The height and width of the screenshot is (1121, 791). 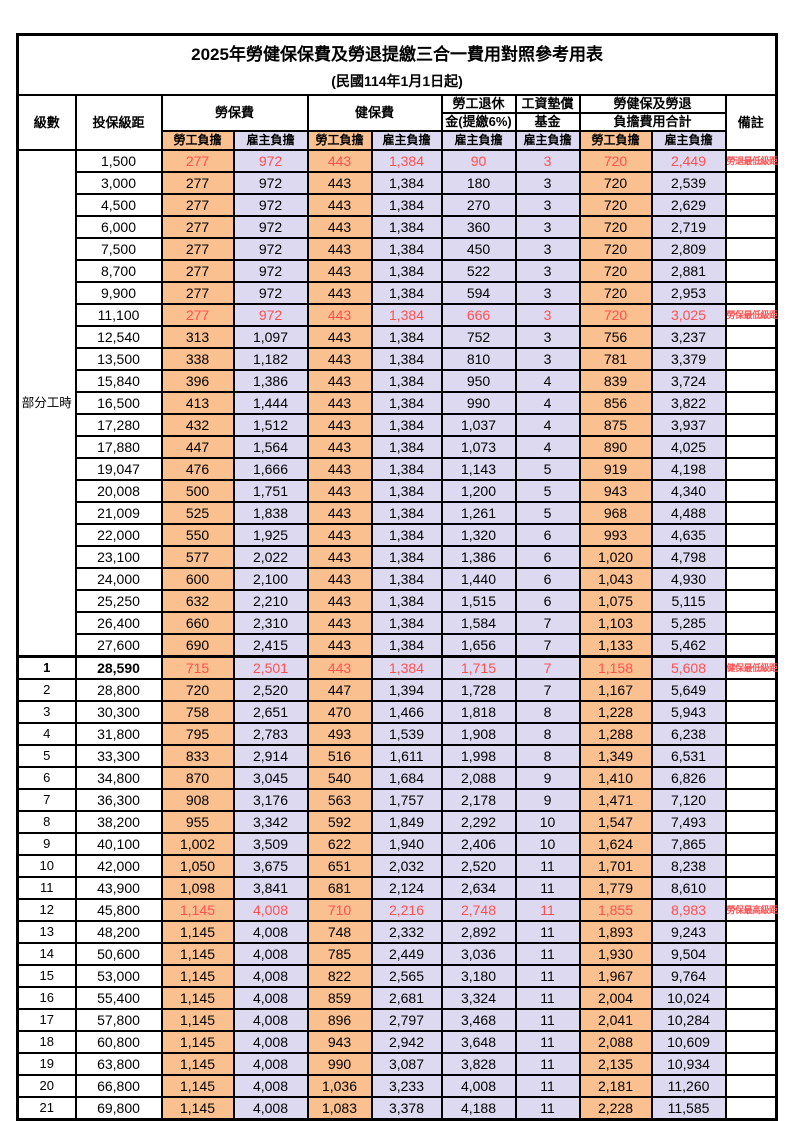 I want to click on value-cell: 9,764, so click(x=688, y=976).